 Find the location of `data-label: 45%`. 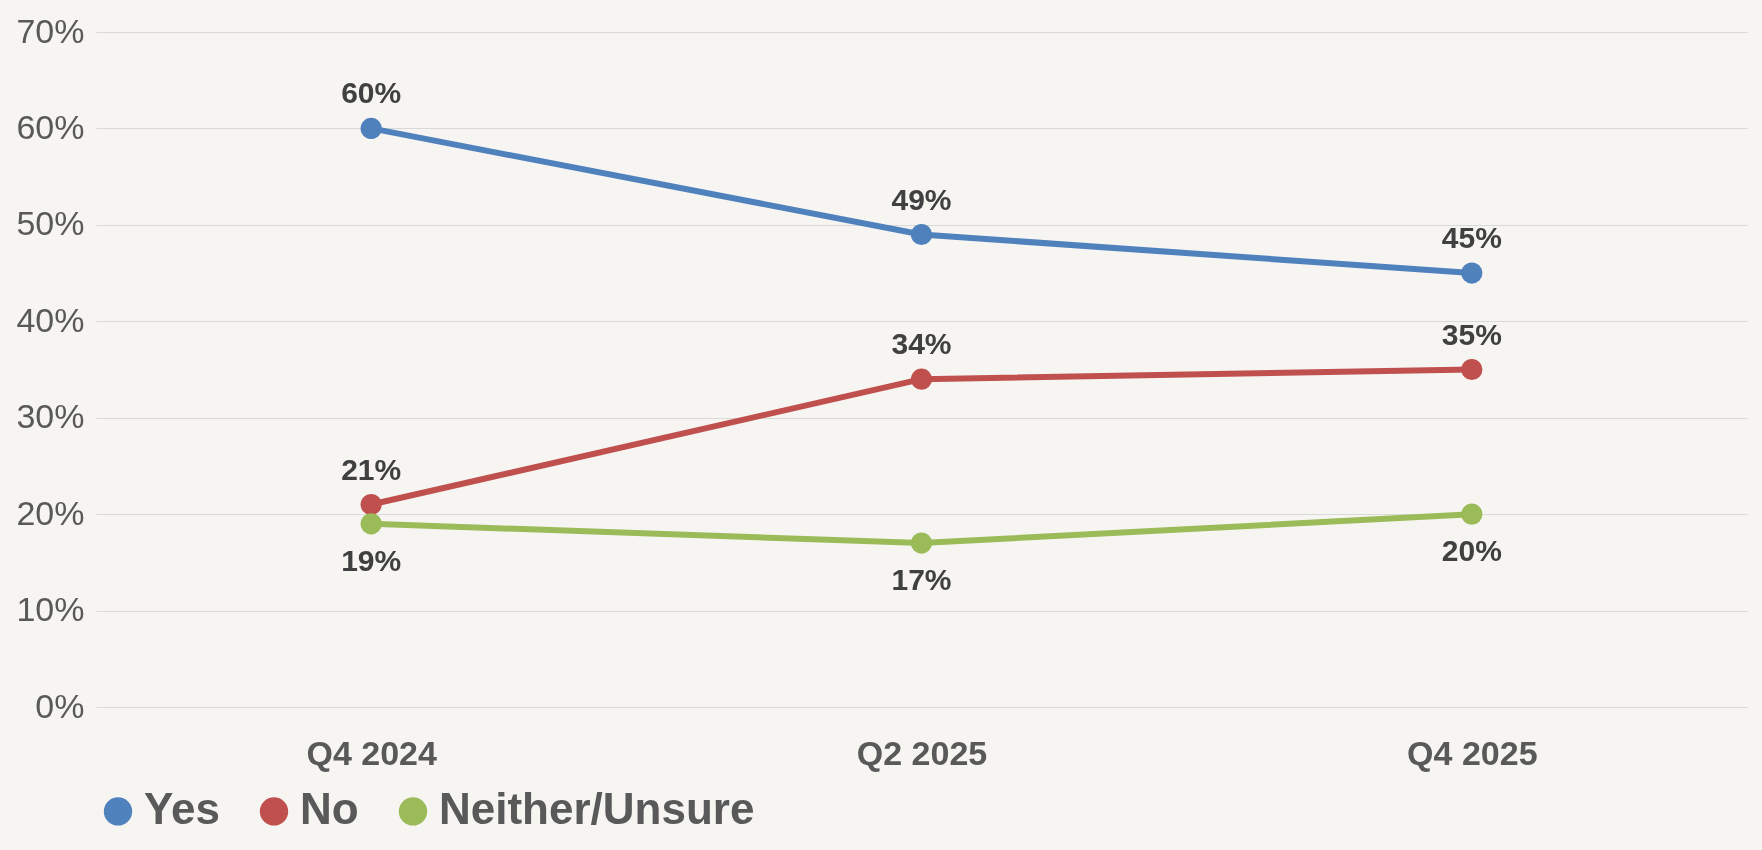

data-label: 45% is located at coordinates (1471, 238).